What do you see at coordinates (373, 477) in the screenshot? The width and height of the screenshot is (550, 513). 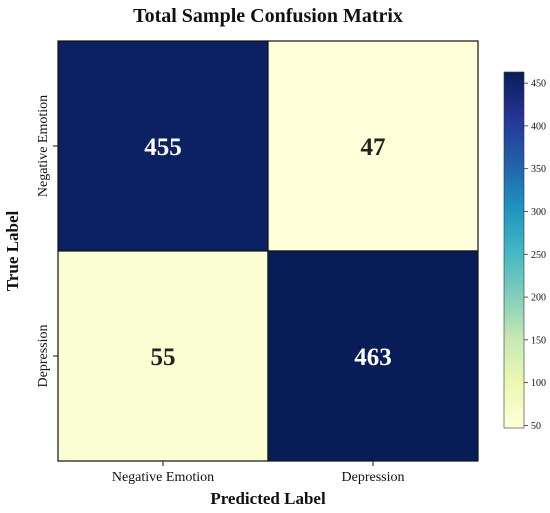 I see `x-tick-label: Depression` at bounding box center [373, 477].